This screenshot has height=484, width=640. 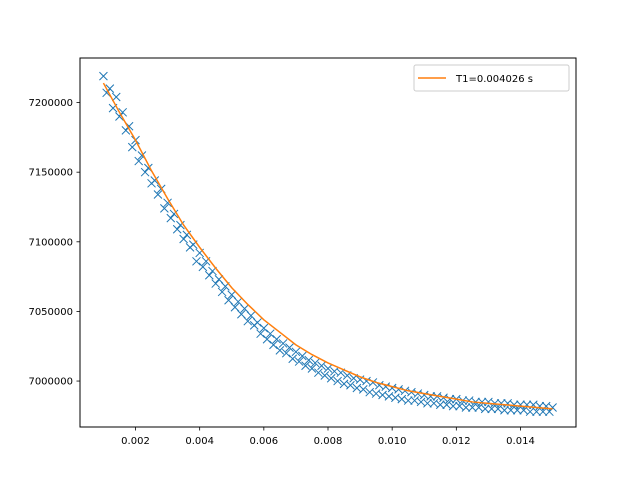 I want to click on legend-frame, so click(x=491, y=78).